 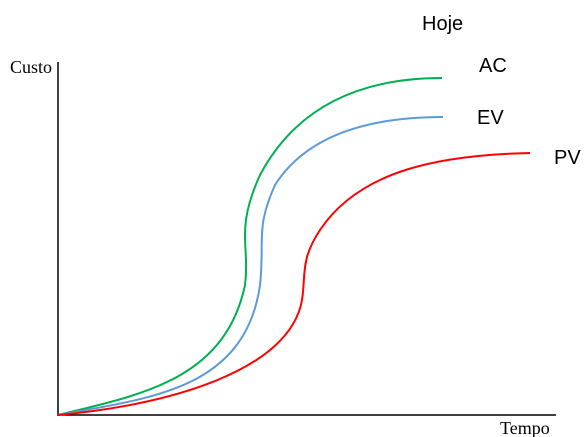 What do you see at coordinates (490, 118) in the screenshot?
I see `ev-curve-label: EV` at bounding box center [490, 118].